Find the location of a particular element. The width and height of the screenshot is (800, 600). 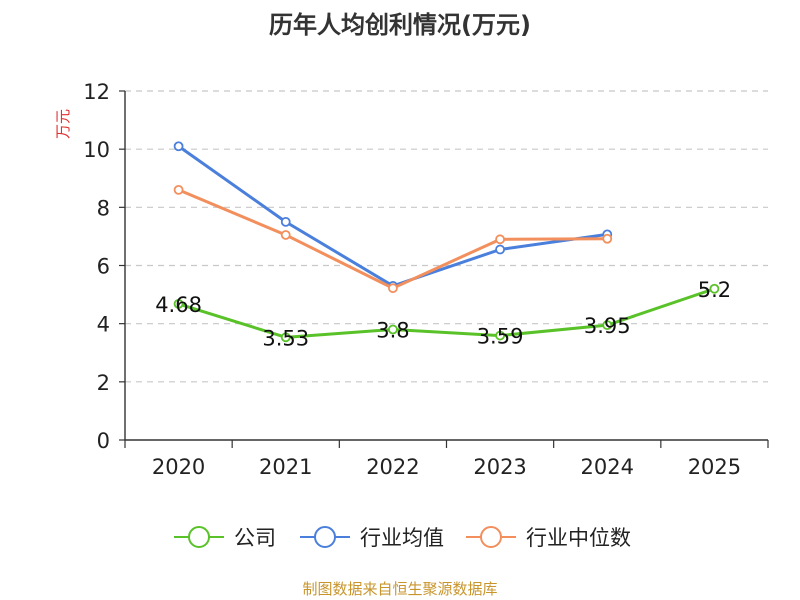

legend-label: 公司 is located at coordinates (255, 538).